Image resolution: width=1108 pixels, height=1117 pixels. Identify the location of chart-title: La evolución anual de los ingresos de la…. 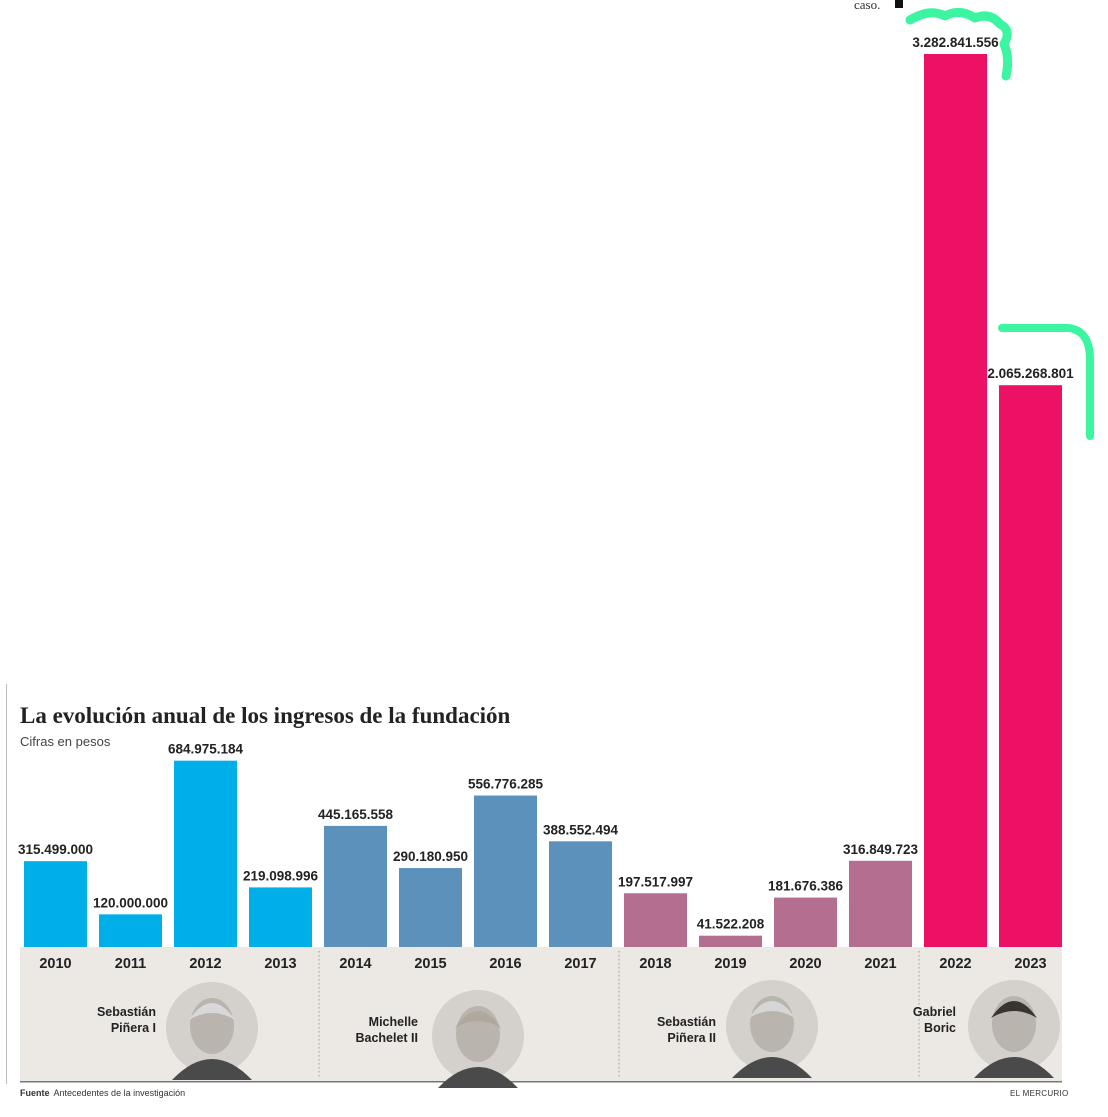
(265, 715).